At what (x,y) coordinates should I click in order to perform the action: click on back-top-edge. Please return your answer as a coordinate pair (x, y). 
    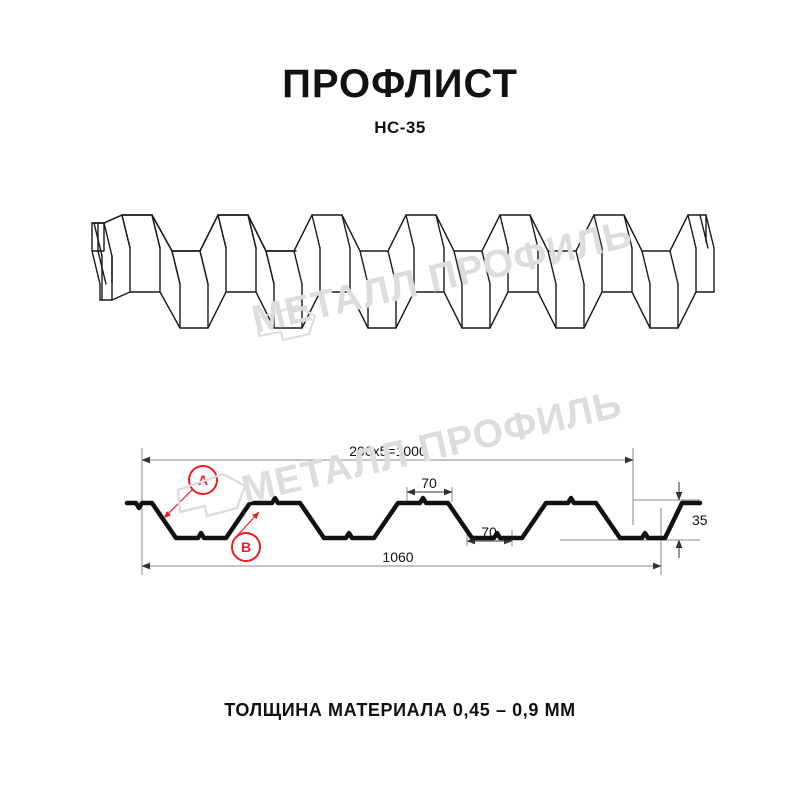
    Looking at the image, I should click on (399, 233).